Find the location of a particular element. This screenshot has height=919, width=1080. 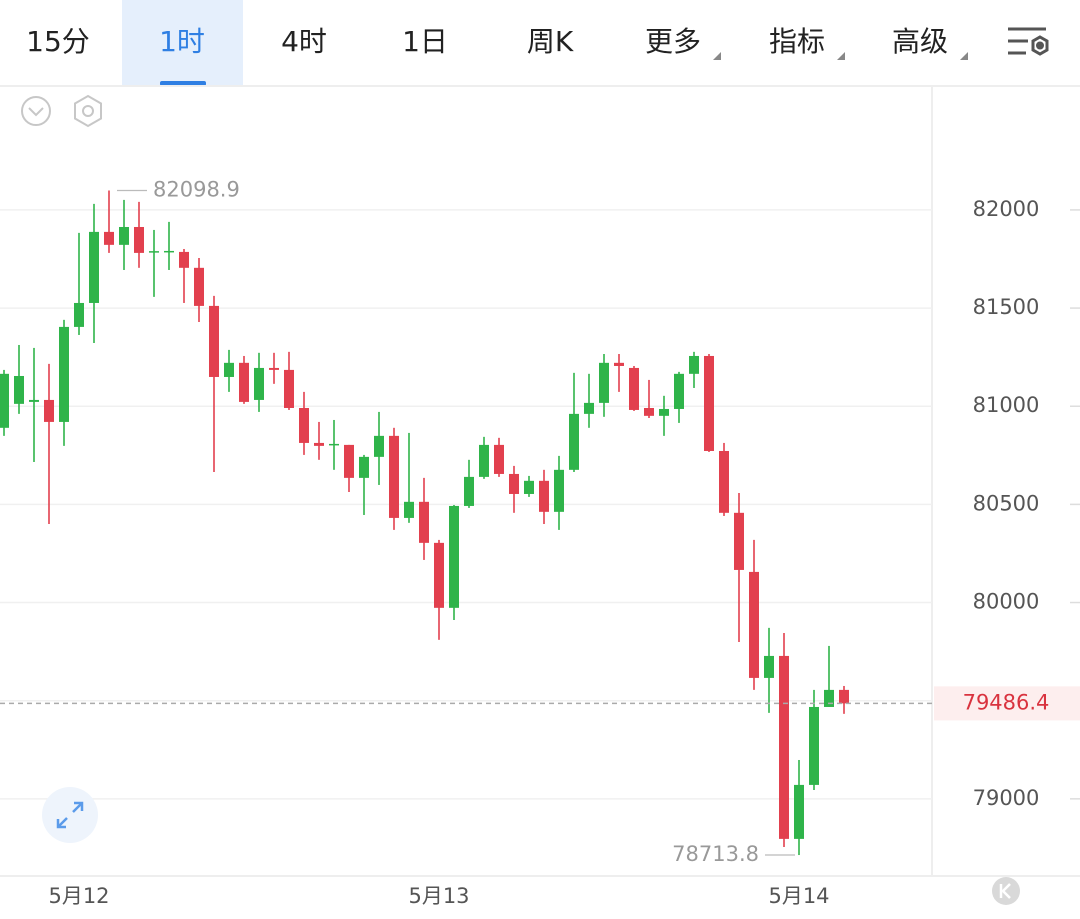

active-tab-indicator is located at coordinates (183, 83).